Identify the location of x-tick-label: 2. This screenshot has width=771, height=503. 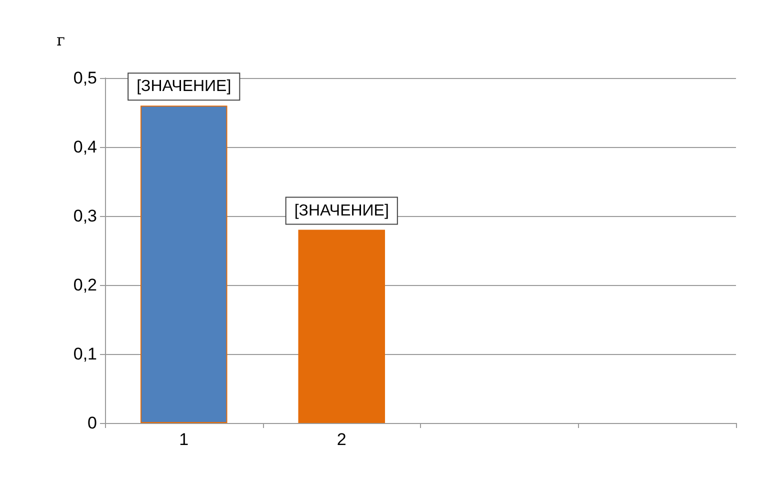
(341, 439).